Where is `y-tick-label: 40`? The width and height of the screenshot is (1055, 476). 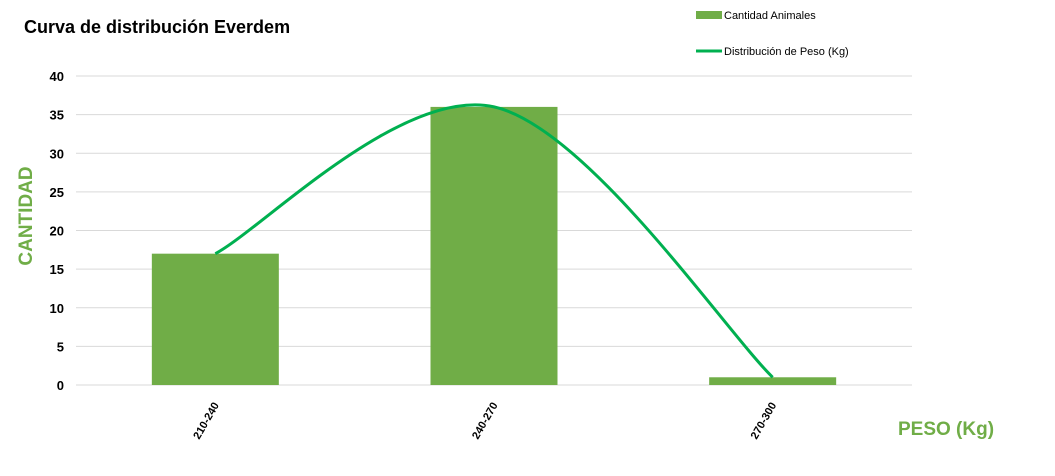 y-tick-label: 40 is located at coordinates (57, 76).